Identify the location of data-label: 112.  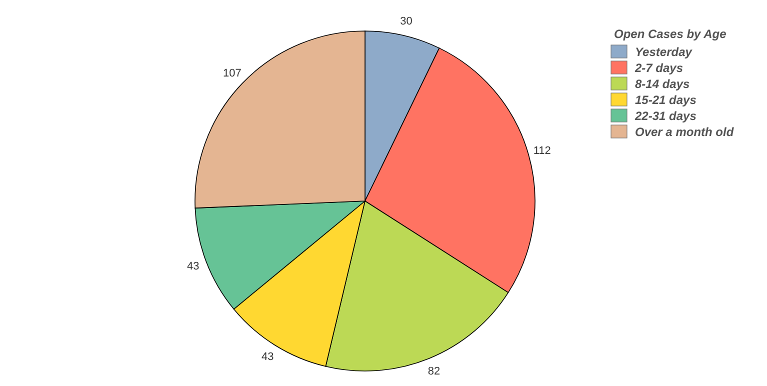
(542, 150).